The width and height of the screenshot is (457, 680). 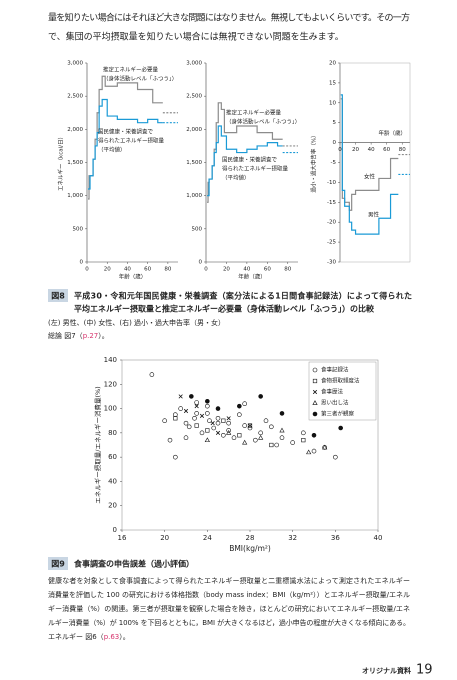 I want to click on x-tick-label: 24, so click(x=207, y=538).